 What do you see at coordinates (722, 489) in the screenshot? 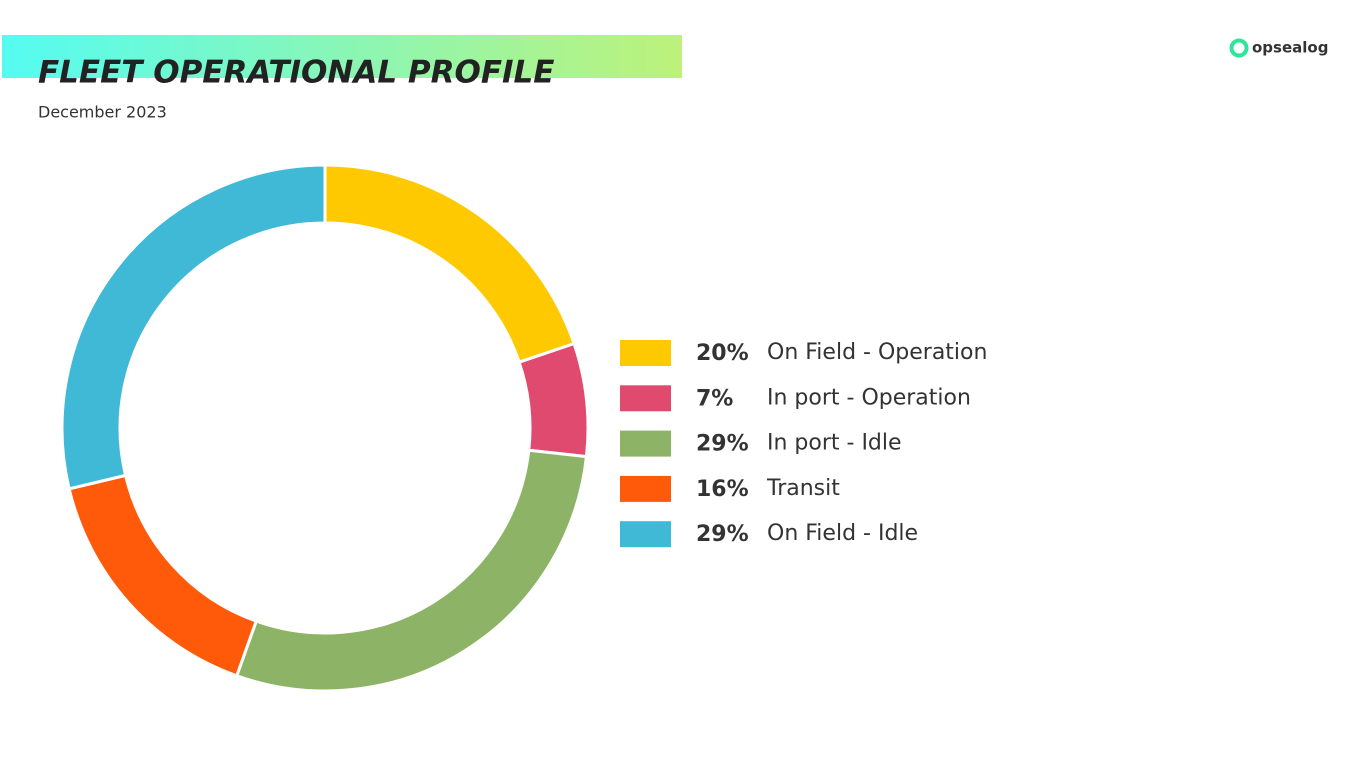
I see `legend-value: 16%` at bounding box center [722, 489].